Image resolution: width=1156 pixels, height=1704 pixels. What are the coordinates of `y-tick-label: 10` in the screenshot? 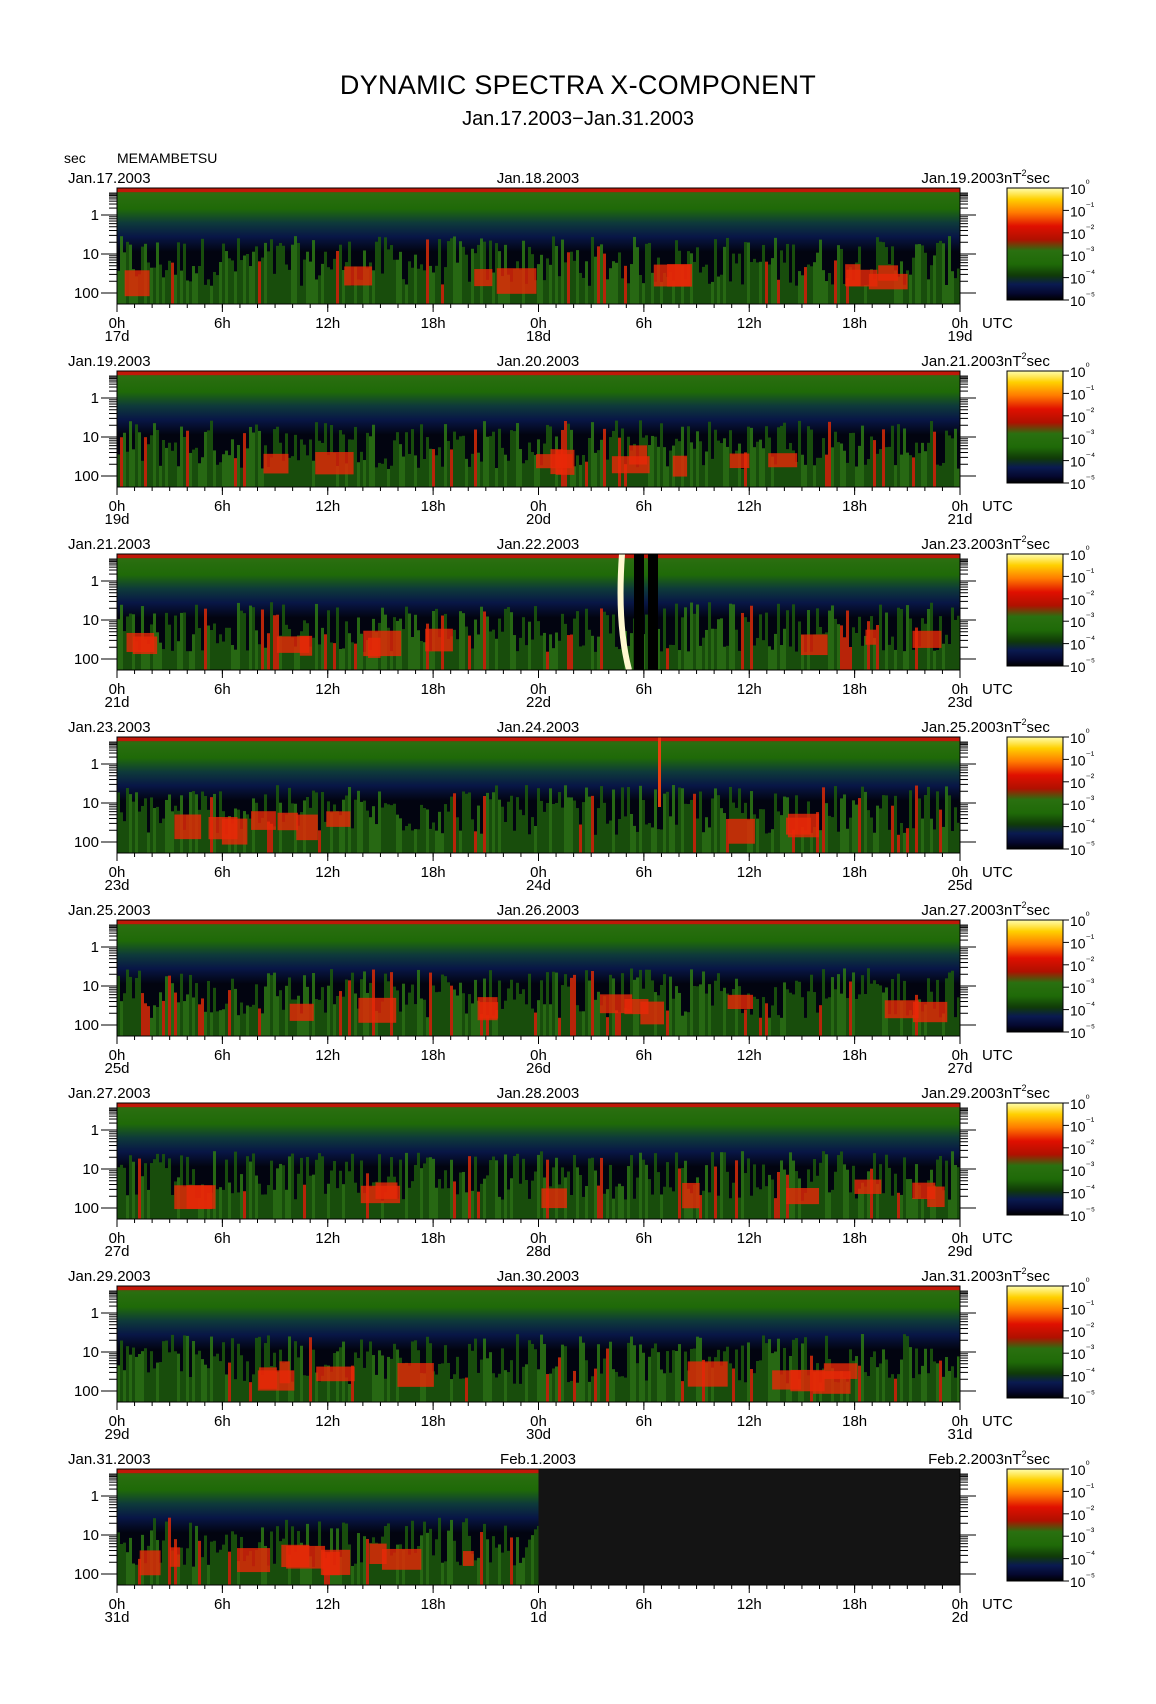 It's located at (90, 437).